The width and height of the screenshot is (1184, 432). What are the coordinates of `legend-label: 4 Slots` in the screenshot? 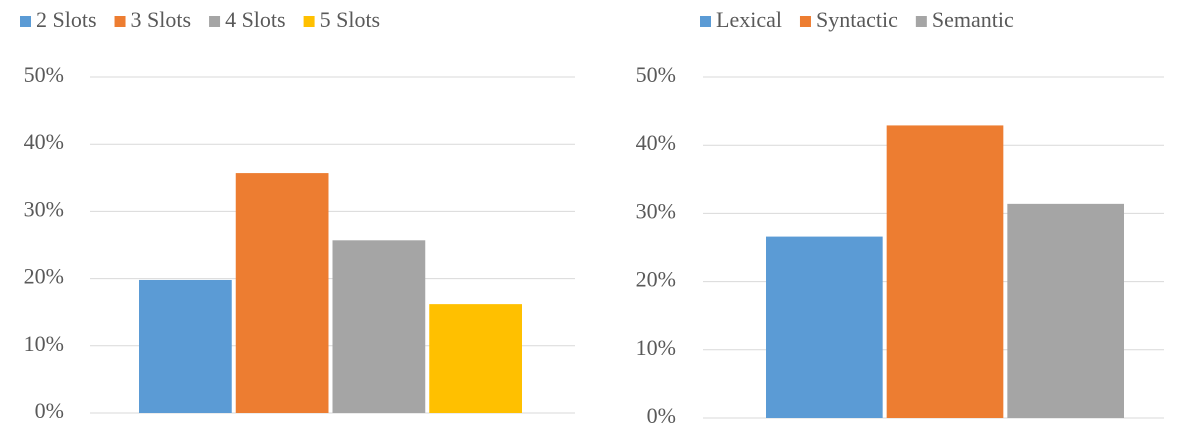 It's located at (255, 19).